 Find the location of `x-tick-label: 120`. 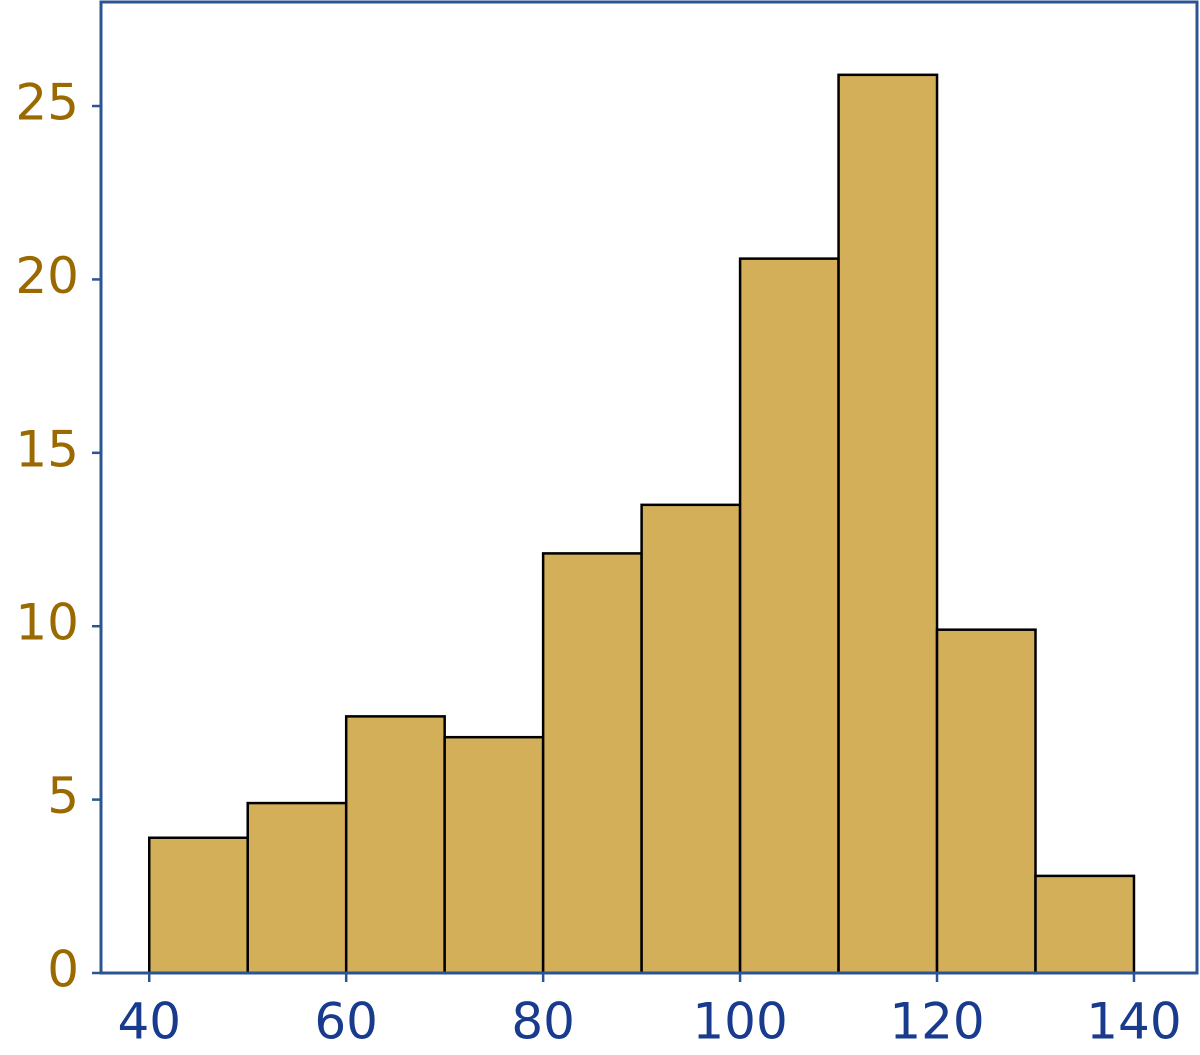

x-tick-label: 120 is located at coordinates (936, 1022).